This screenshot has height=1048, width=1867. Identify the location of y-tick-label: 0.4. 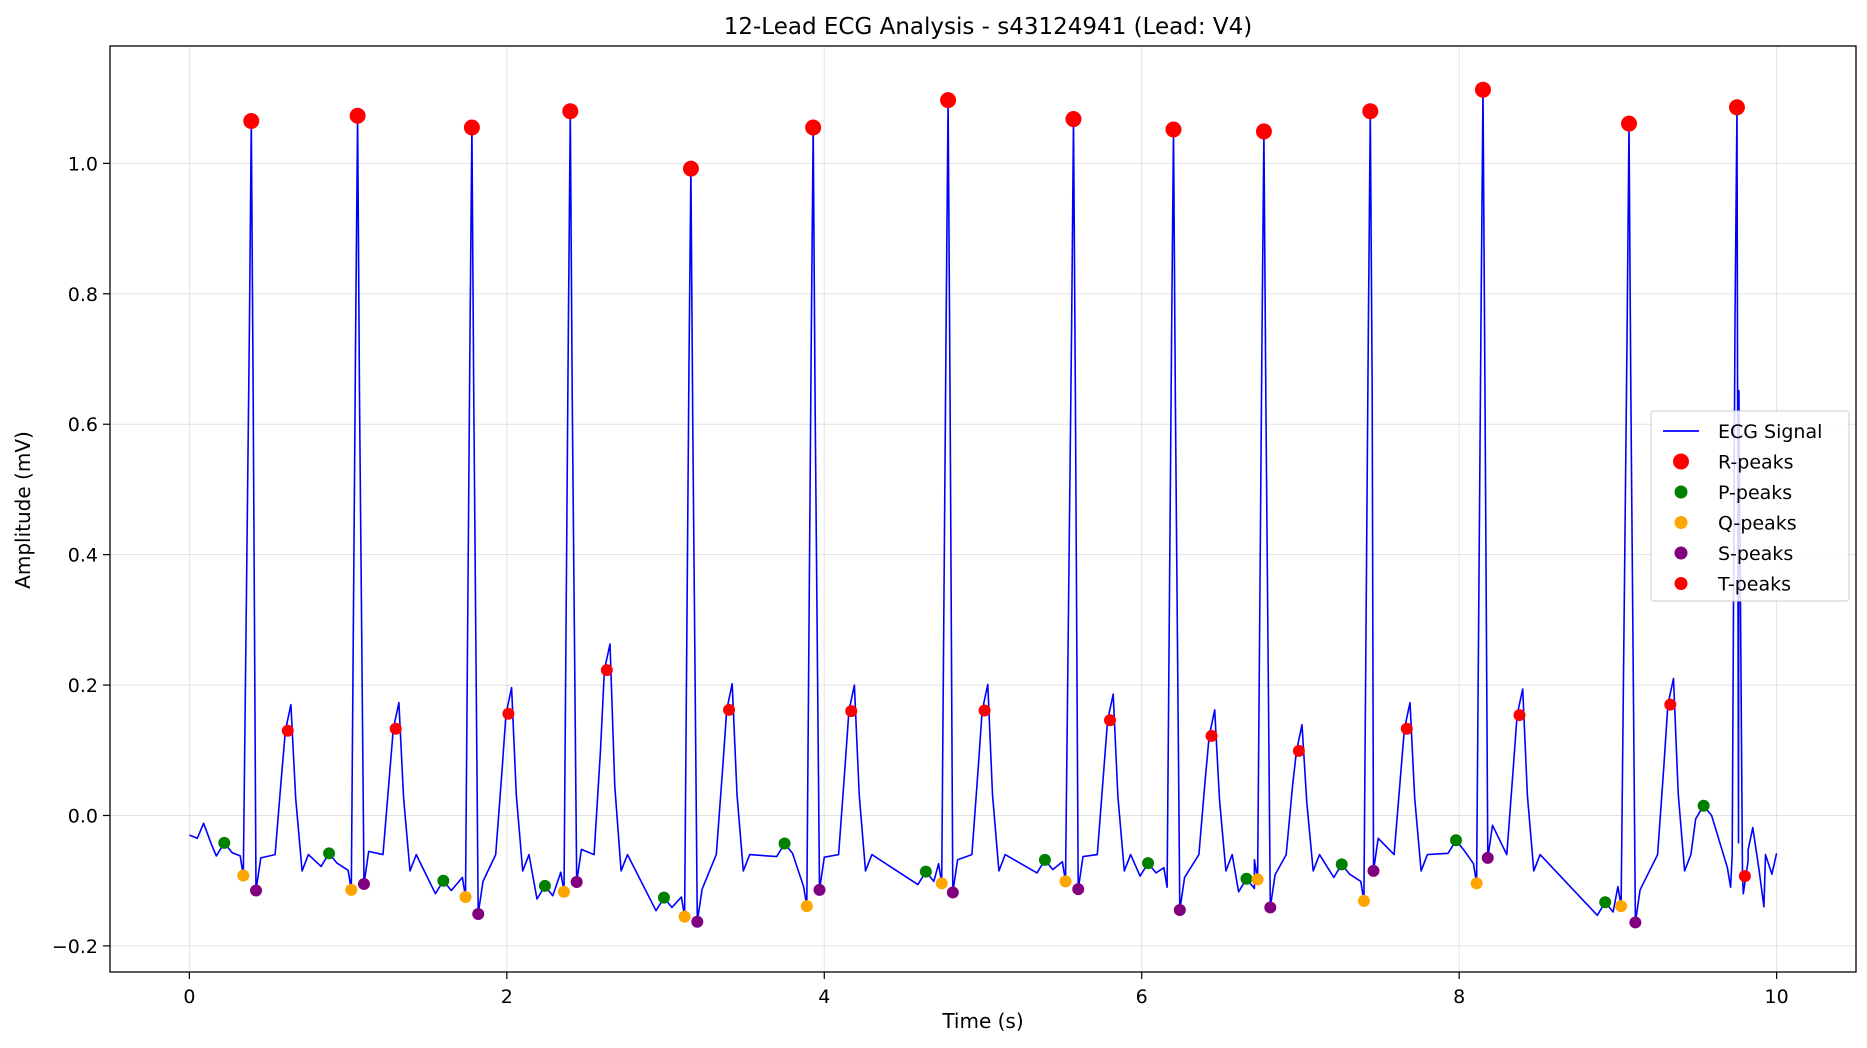
(83, 556).